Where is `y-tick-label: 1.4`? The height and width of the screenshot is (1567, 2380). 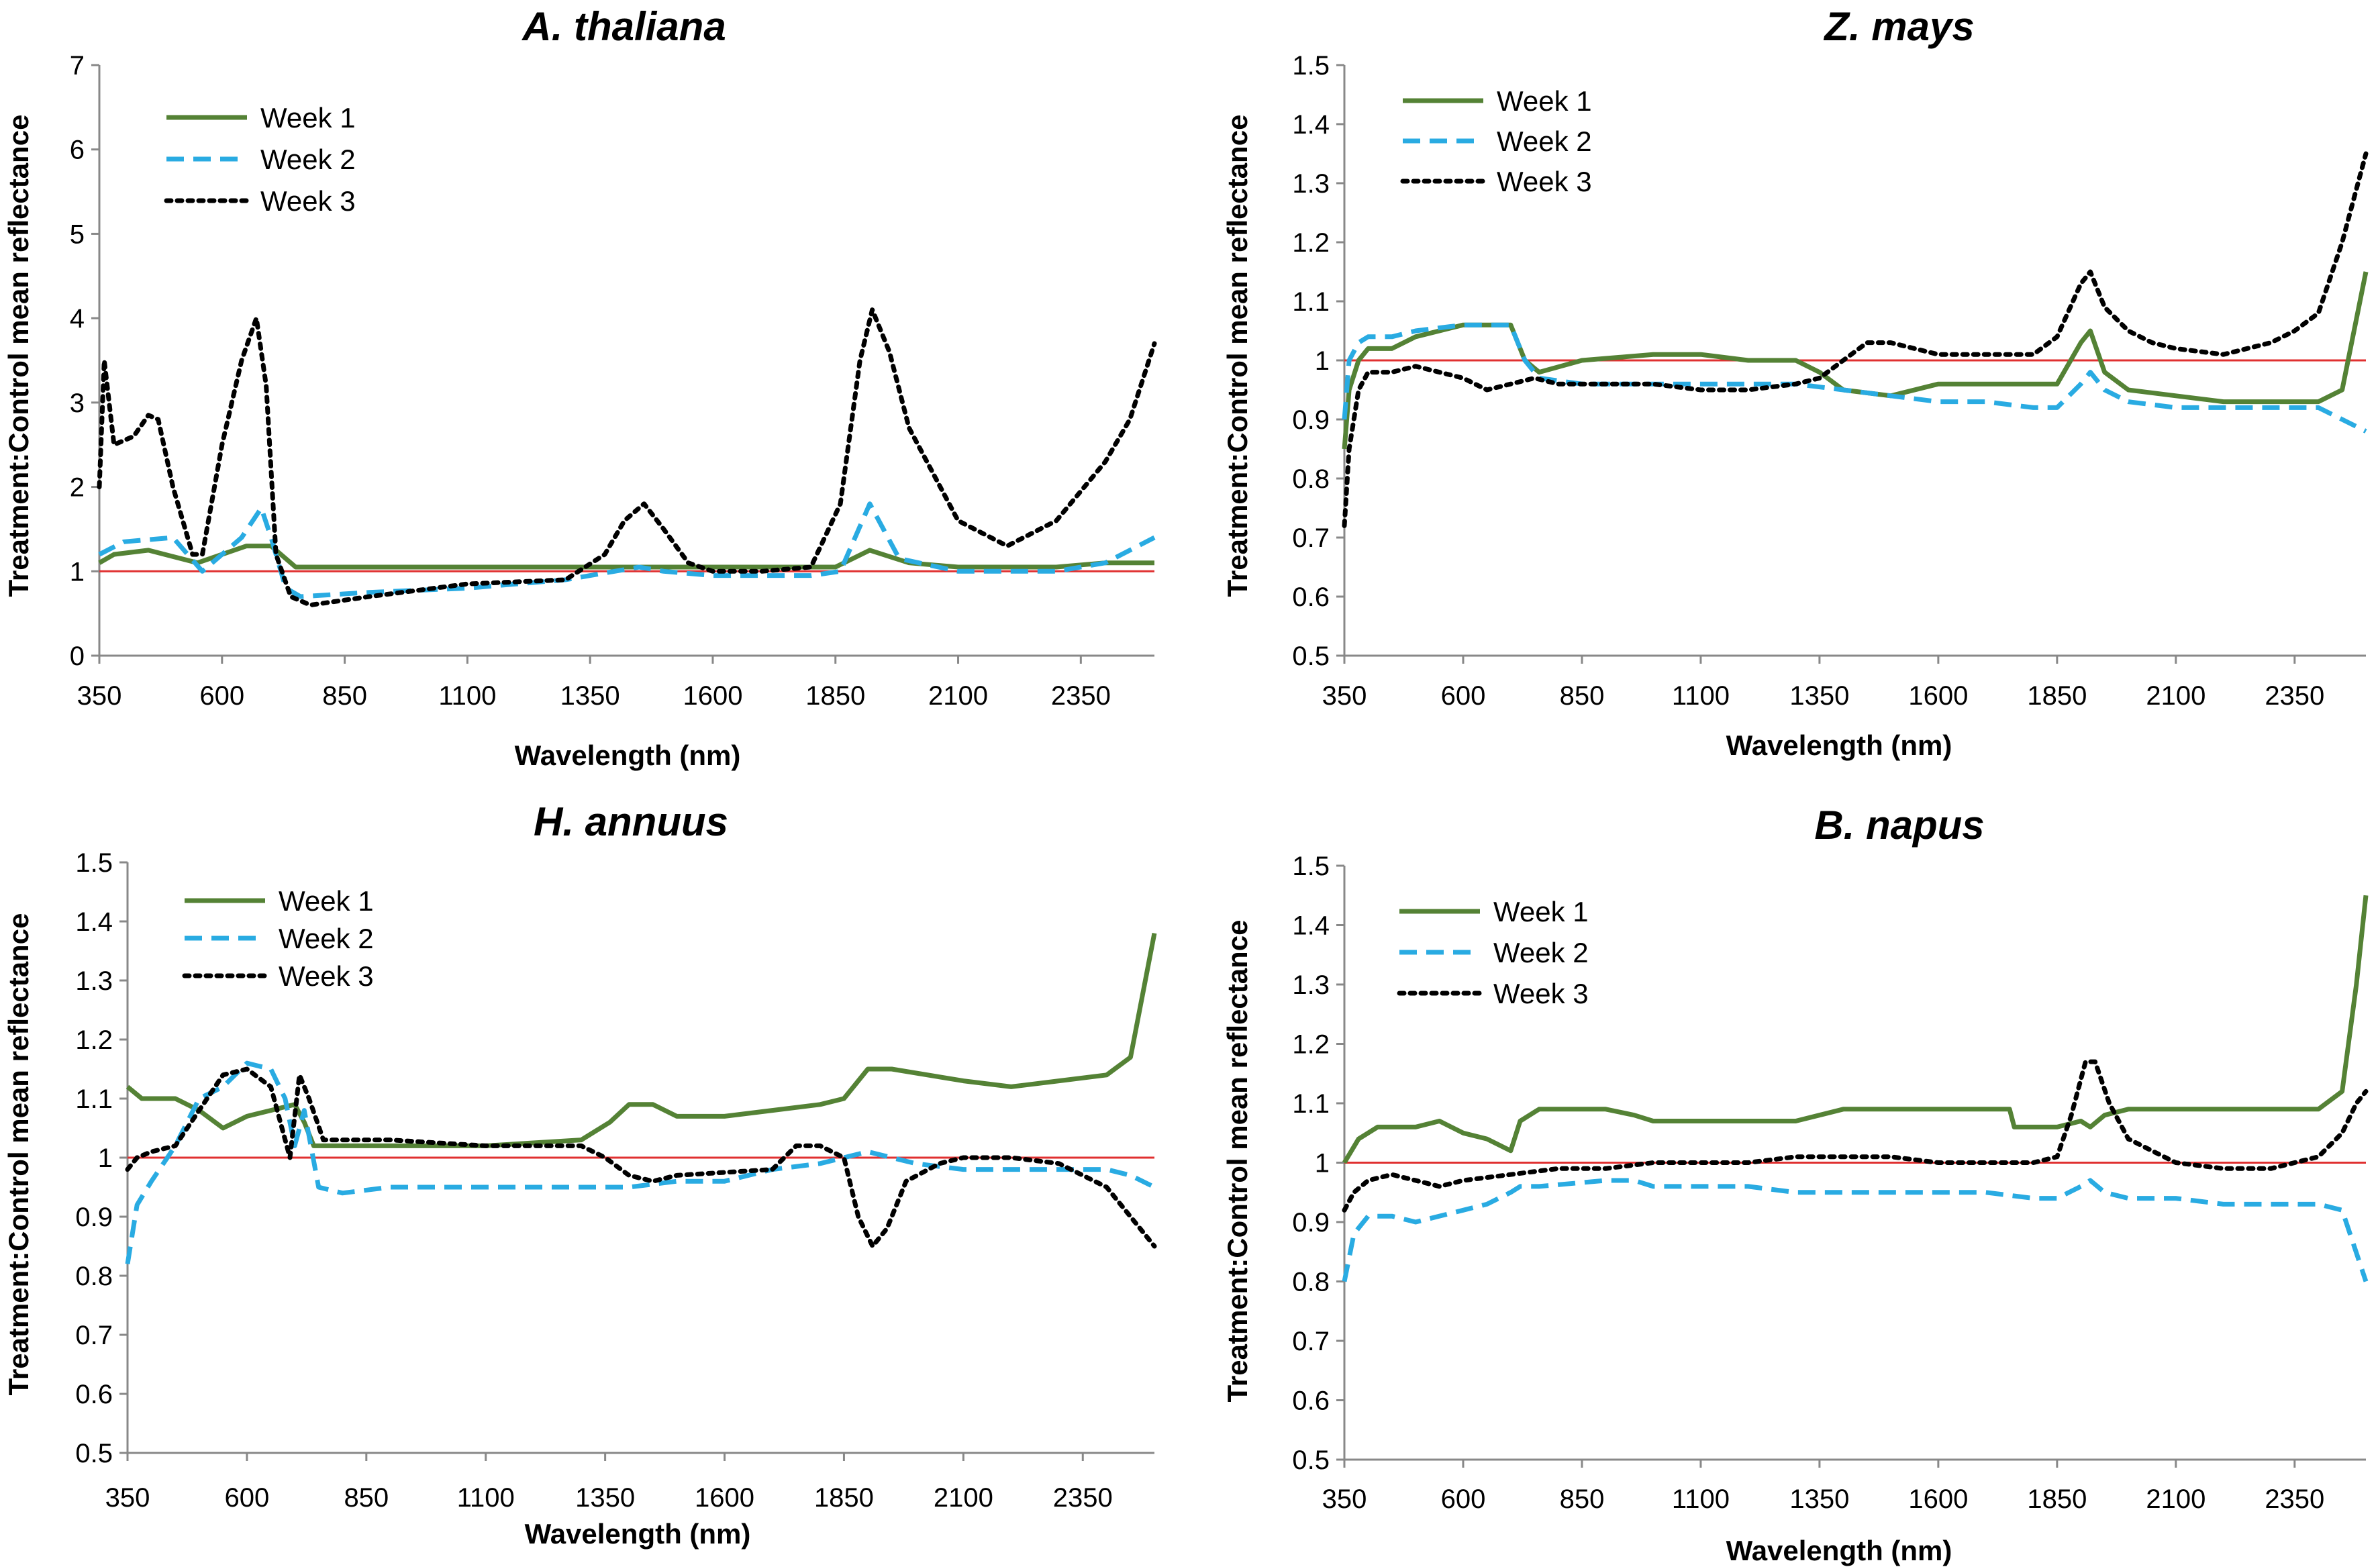
y-tick-label: 1.4 is located at coordinates (1311, 926).